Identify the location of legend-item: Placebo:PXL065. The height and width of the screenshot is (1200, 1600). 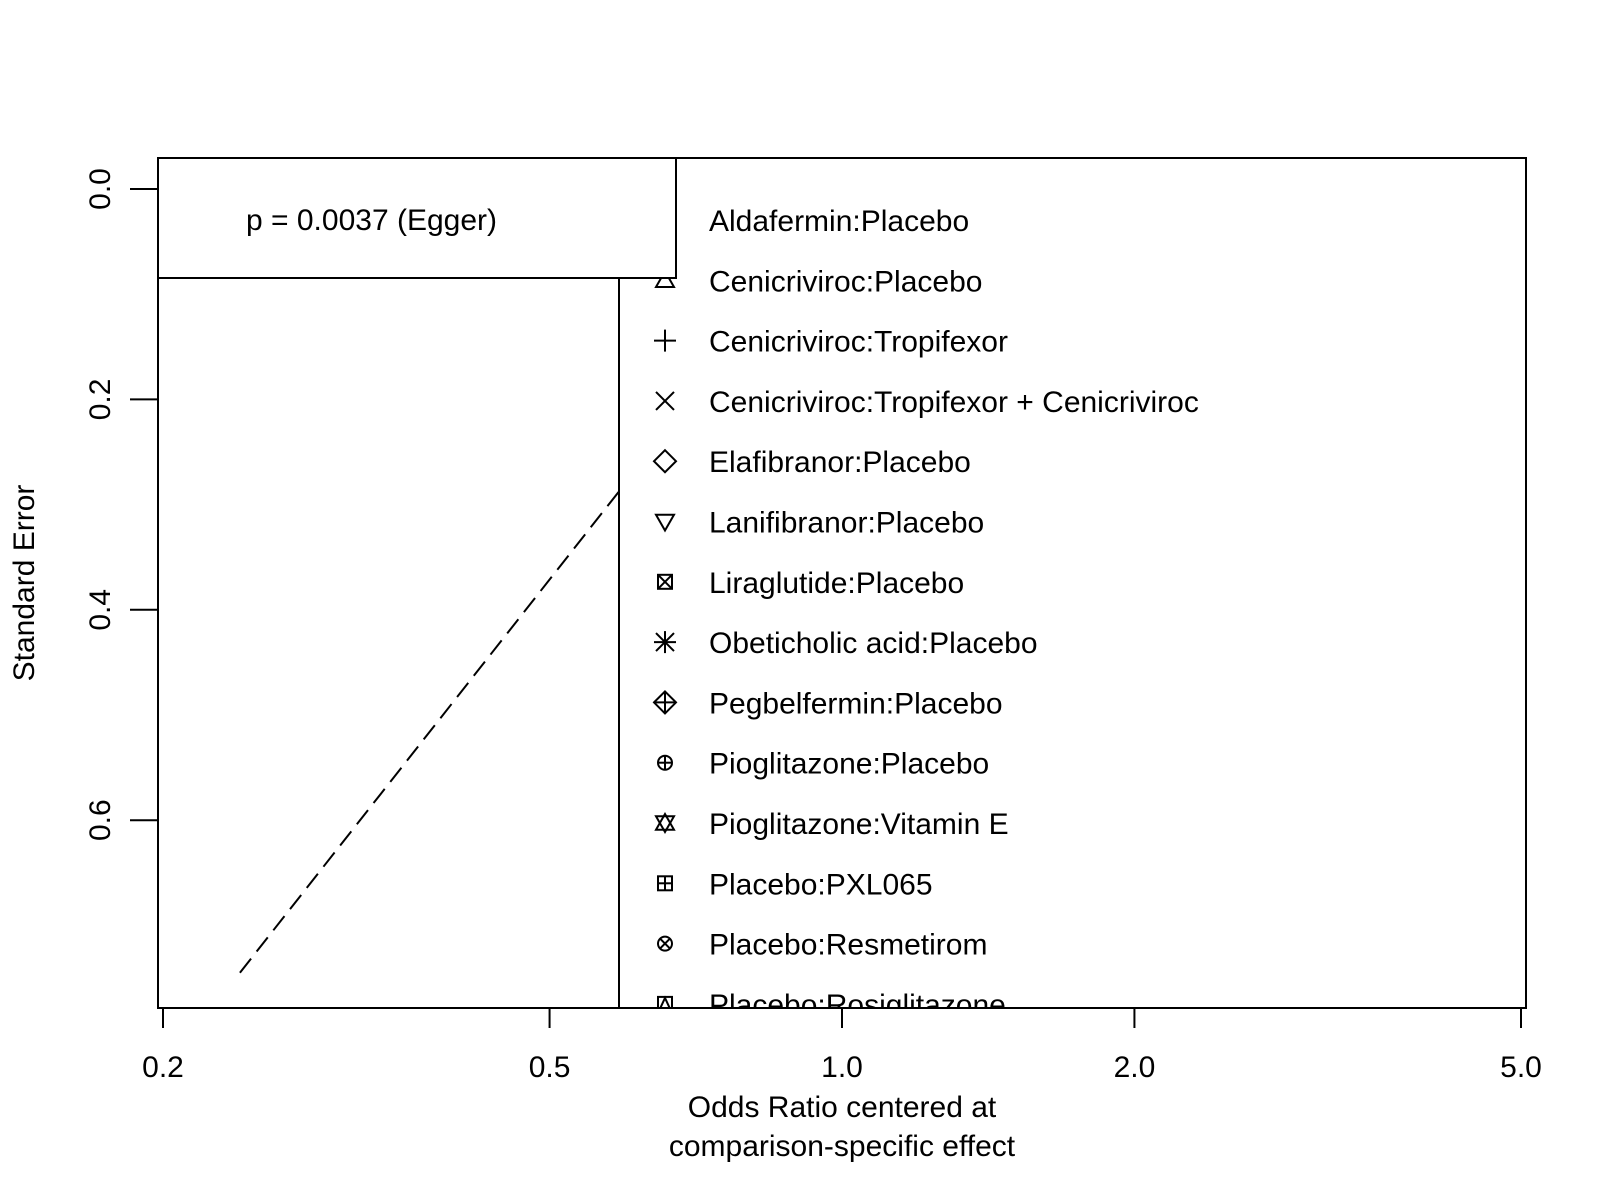
(795, 884).